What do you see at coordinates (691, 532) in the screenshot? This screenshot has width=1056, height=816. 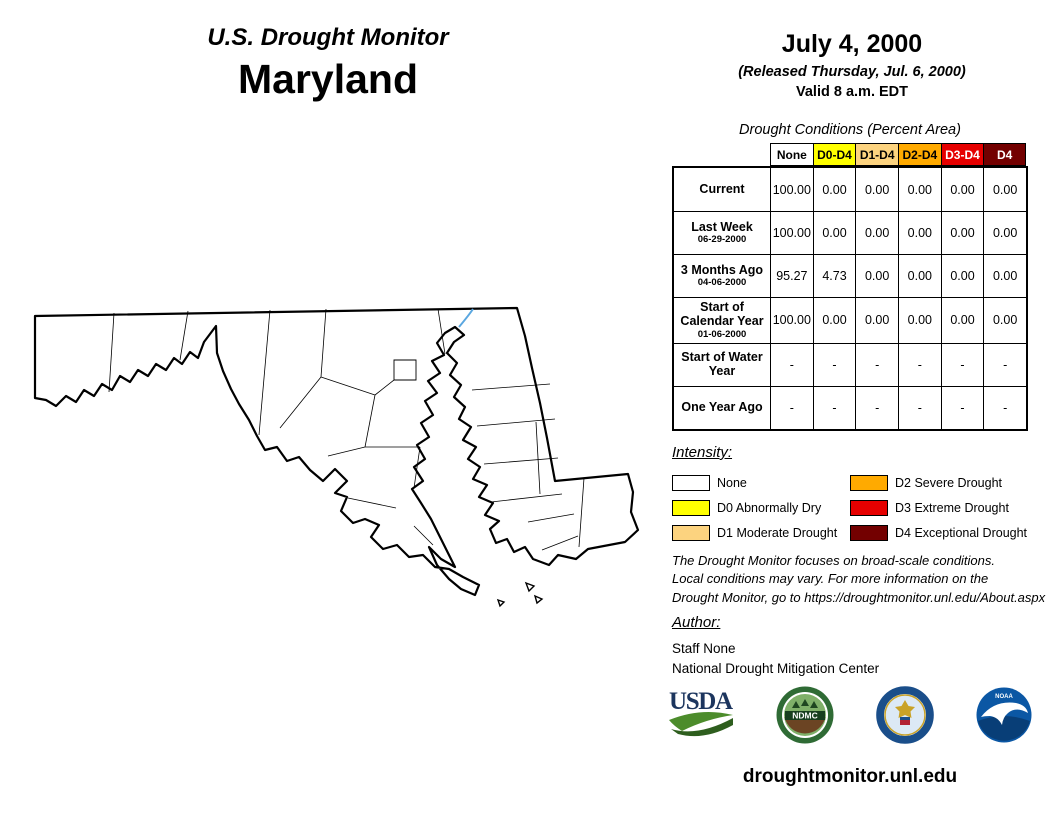 I see `legend-swatch-d1` at bounding box center [691, 532].